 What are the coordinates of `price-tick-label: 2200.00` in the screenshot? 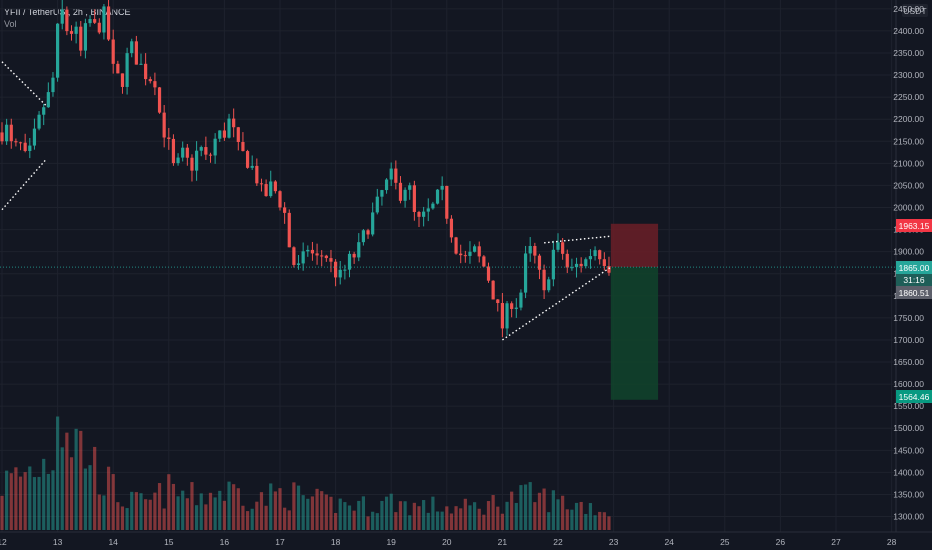 It's located at (908, 119).